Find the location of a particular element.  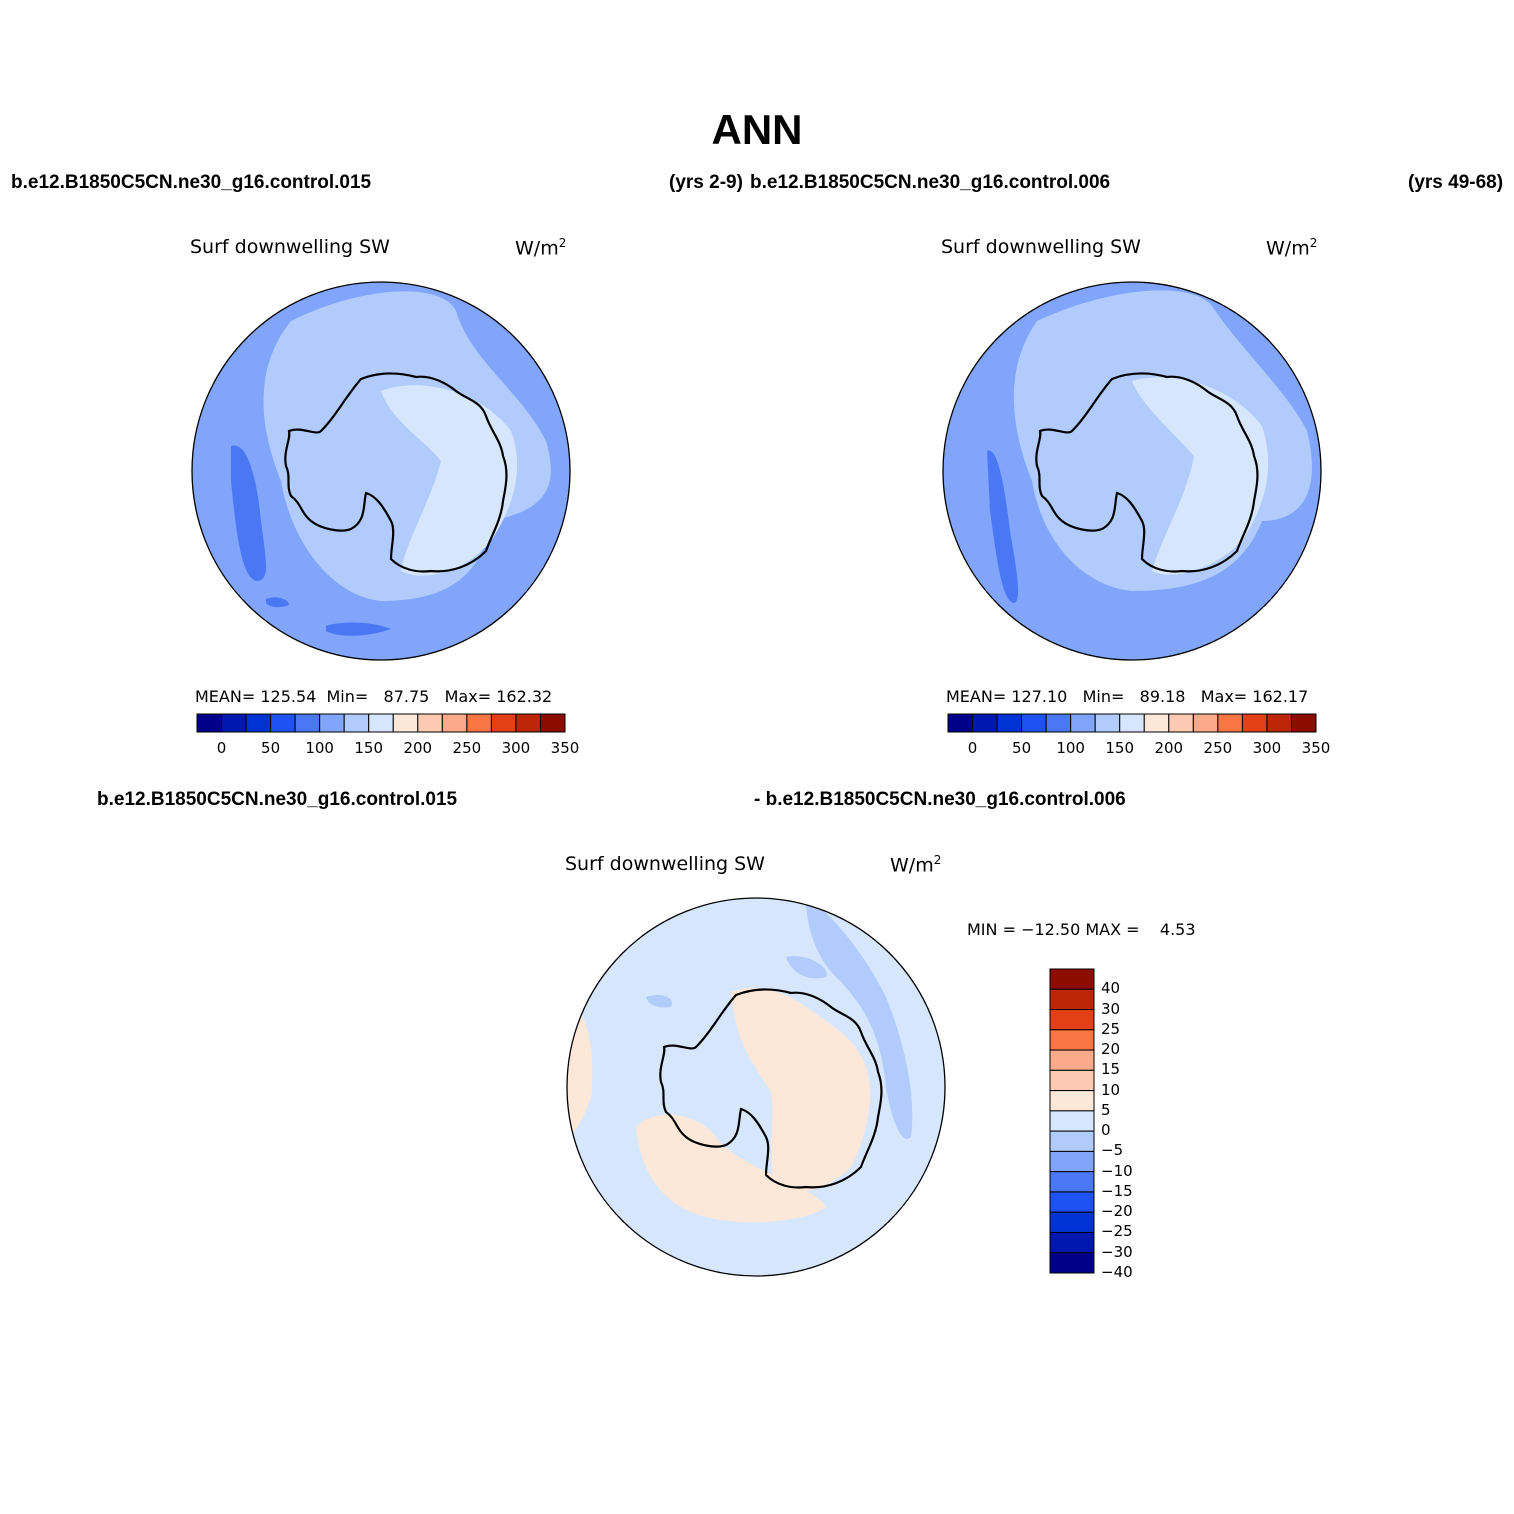

colorbar-tick-label: −20 is located at coordinates (1117, 1211).